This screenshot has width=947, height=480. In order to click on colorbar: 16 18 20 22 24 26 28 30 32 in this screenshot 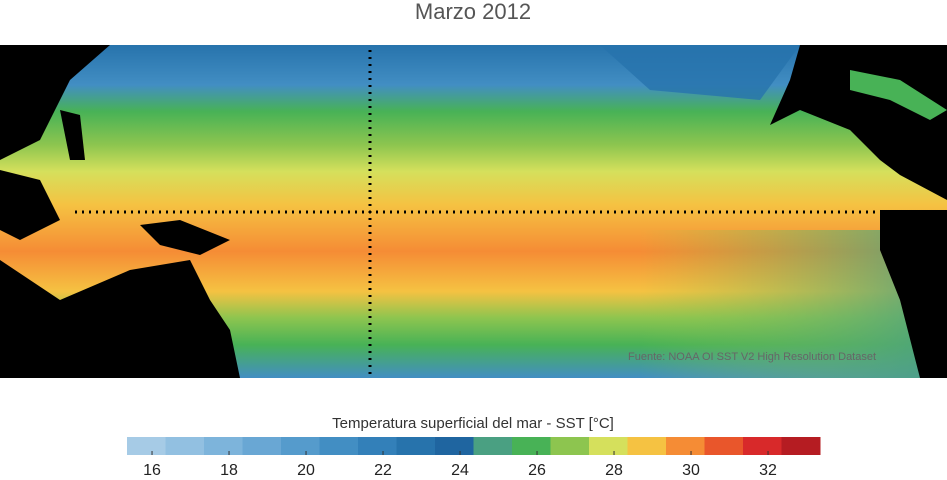, I will do `click(474, 458)`.